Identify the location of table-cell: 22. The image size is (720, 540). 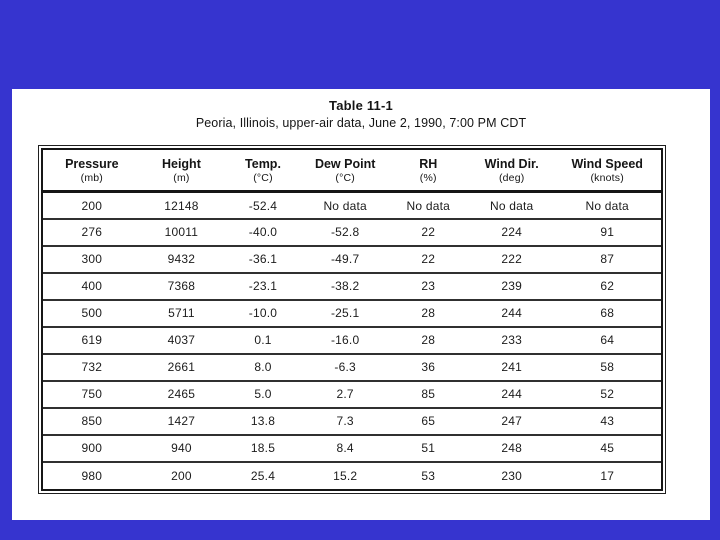
(428, 232).